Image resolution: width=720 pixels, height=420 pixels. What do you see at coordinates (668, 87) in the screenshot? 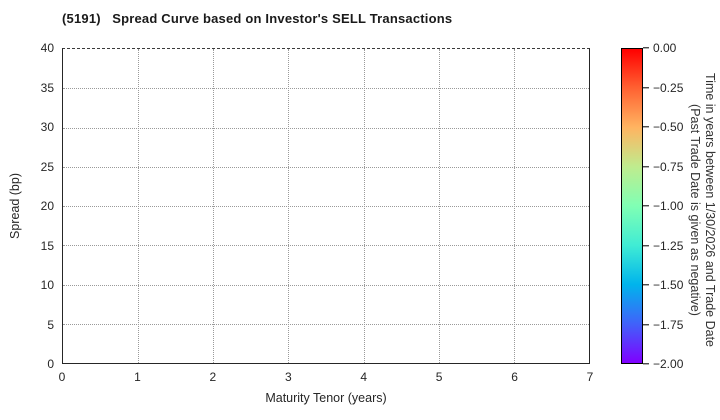
I see `colorbar-tick-label: −0.25` at bounding box center [668, 87].